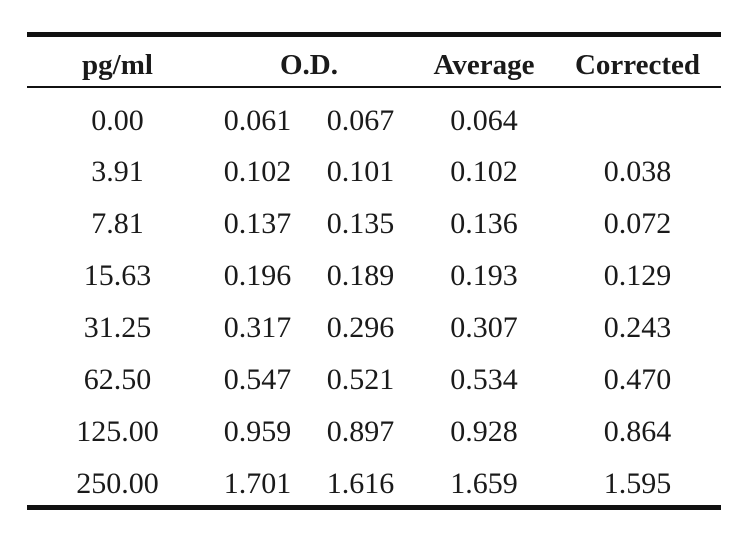  I want to click on cell-corrected: 0.864, so click(637, 431).